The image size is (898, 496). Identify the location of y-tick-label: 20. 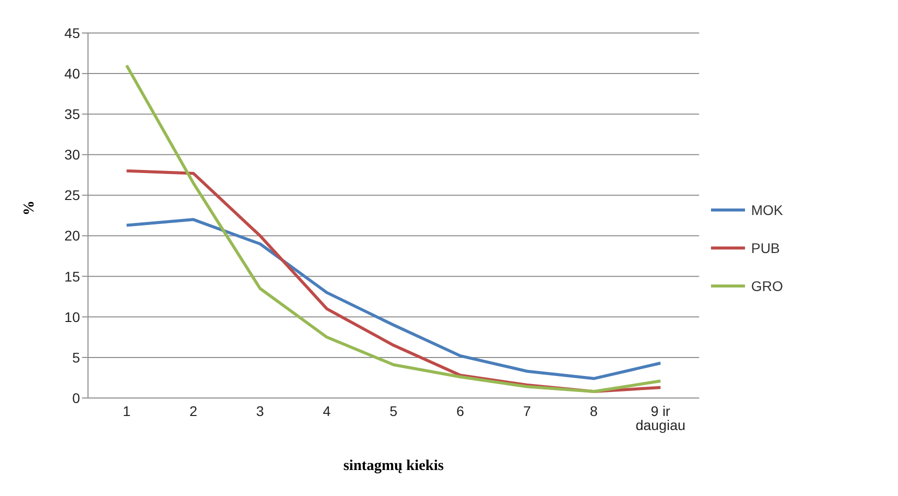
(72, 236).